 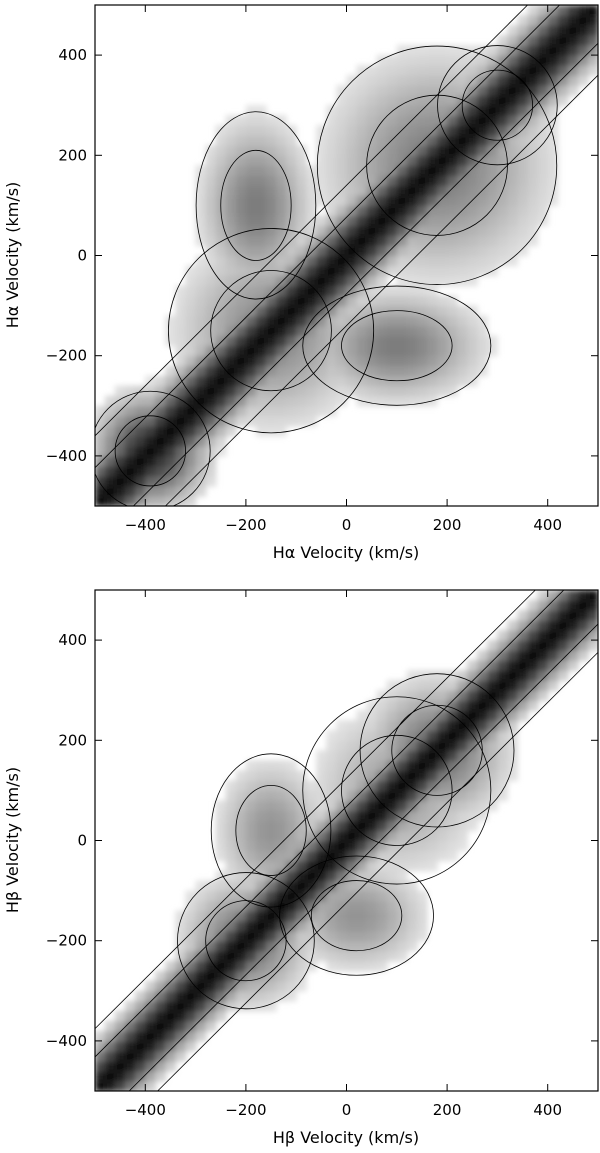 What do you see at coordinates (72, 740) in the screenshot?
I see `y-tick-label-bottom: 200` at bounding box center [72, 740].